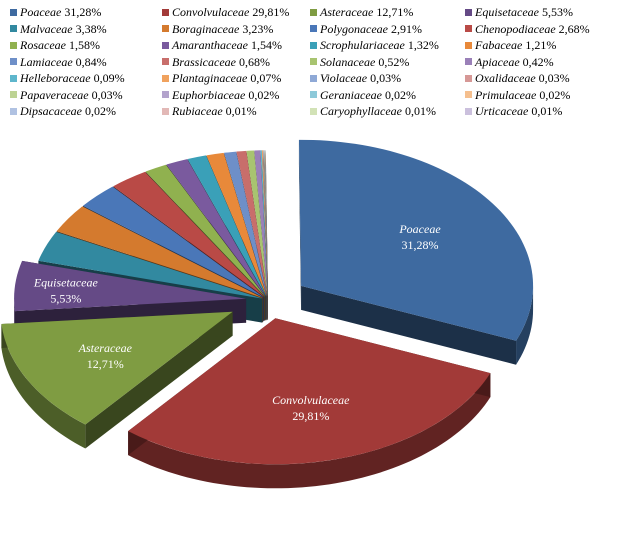  I want to click on legend-value: 3,23%, so click(256, 28).